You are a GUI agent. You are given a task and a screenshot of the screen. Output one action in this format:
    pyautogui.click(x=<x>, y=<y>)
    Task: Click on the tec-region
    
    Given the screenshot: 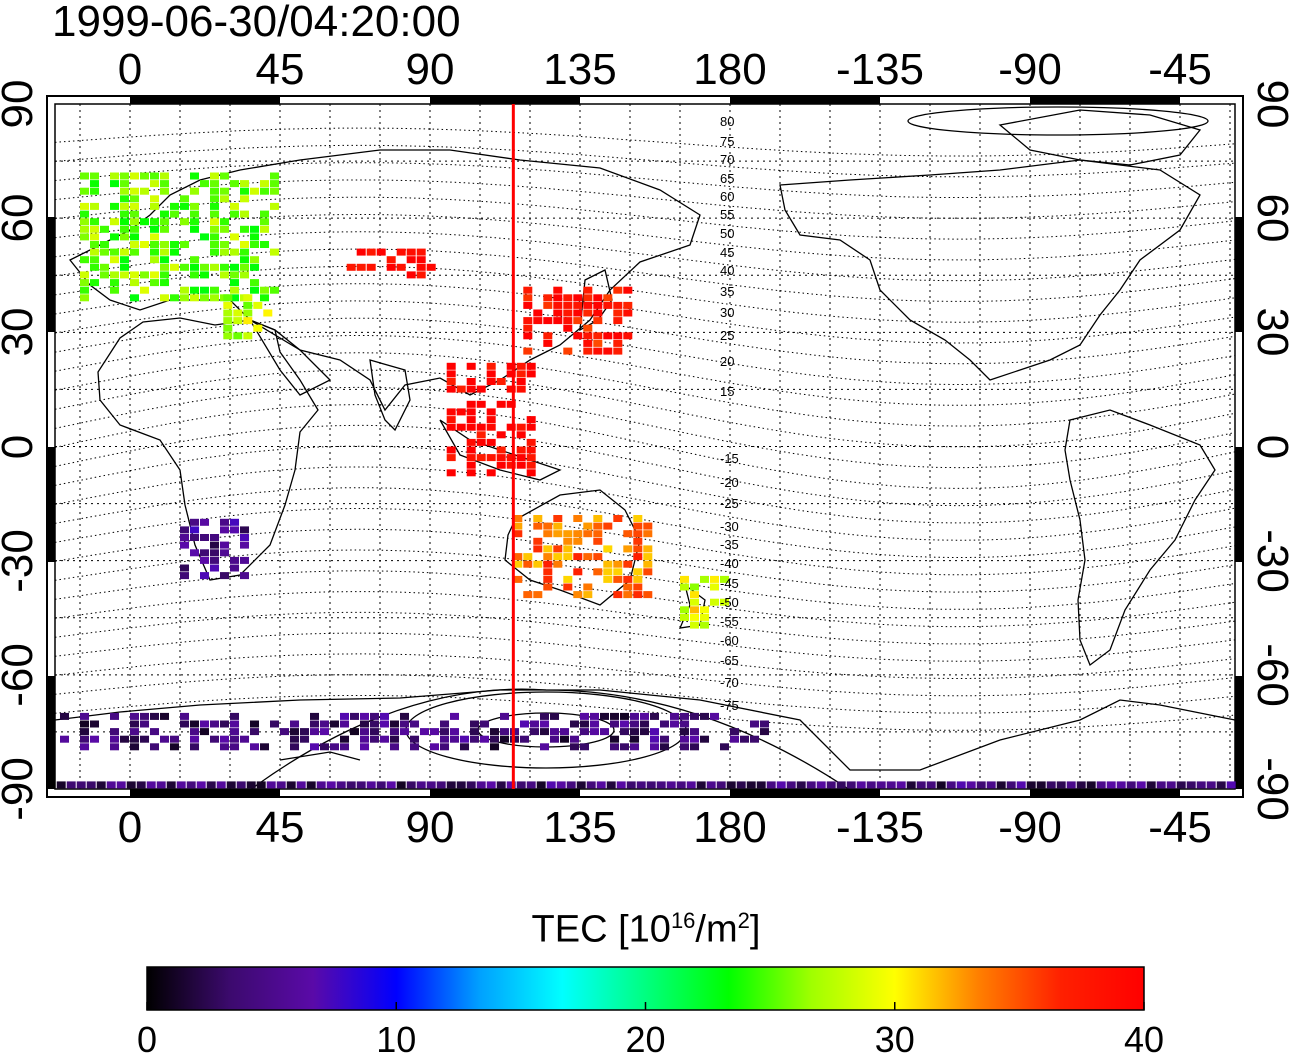 What is the action you would take?
    pyautogui.click(x=414, y=731)
    